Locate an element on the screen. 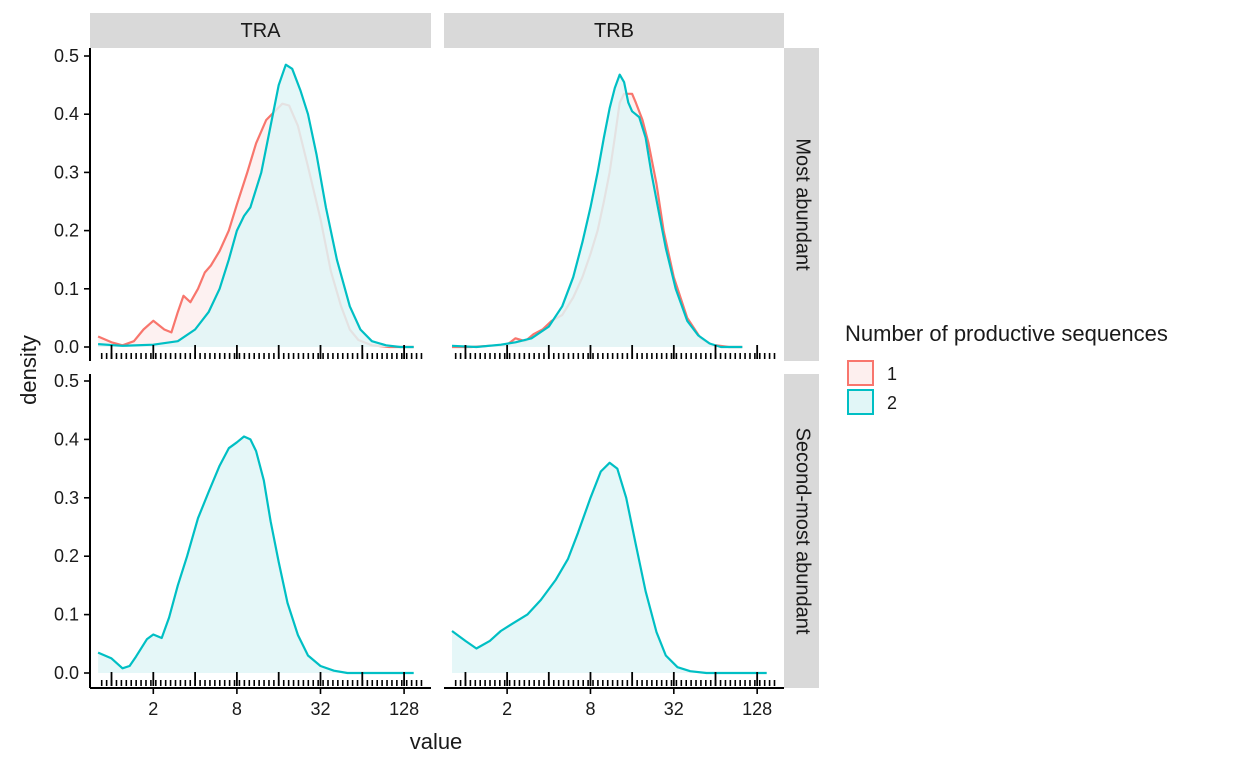 Image resolution: width=1248 pixels, height=768 pixels. strip-col-tra is located at coordinates (260, 30).